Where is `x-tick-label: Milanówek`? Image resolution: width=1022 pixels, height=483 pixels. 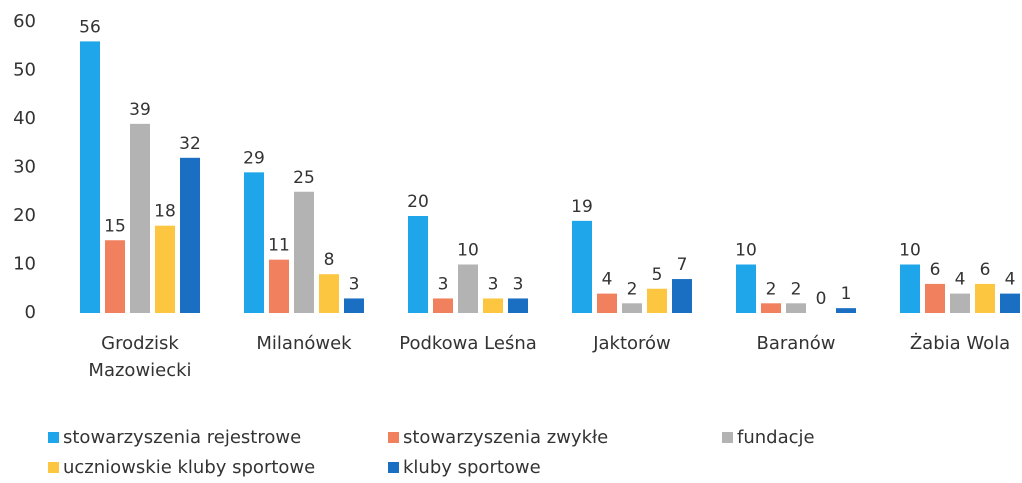
x-tick-label: Milanówek is located at coordinates (304, 343).